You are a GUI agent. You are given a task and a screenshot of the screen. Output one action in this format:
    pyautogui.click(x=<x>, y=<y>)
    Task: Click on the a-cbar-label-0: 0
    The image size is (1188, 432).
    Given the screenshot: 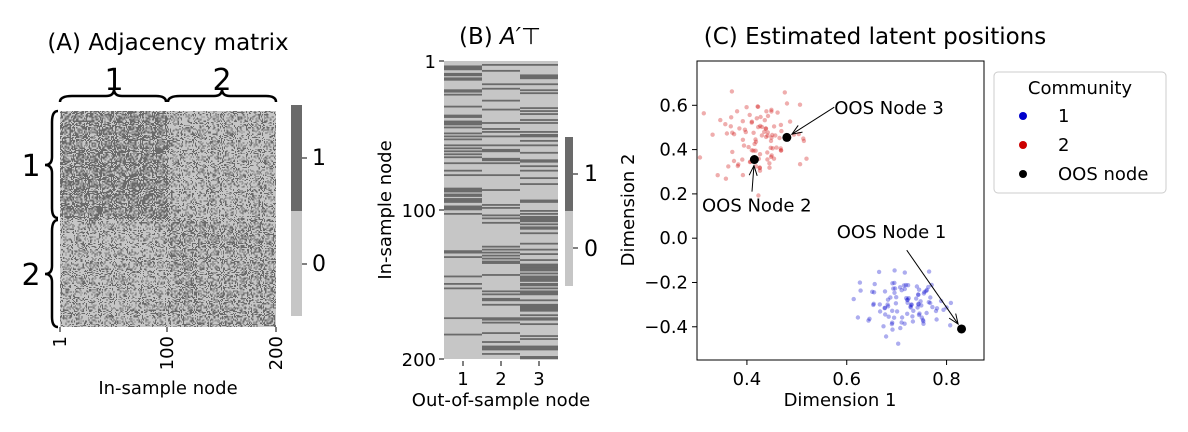 What is the action you would take?
    pyautogui.click(x=319, y=264)
    